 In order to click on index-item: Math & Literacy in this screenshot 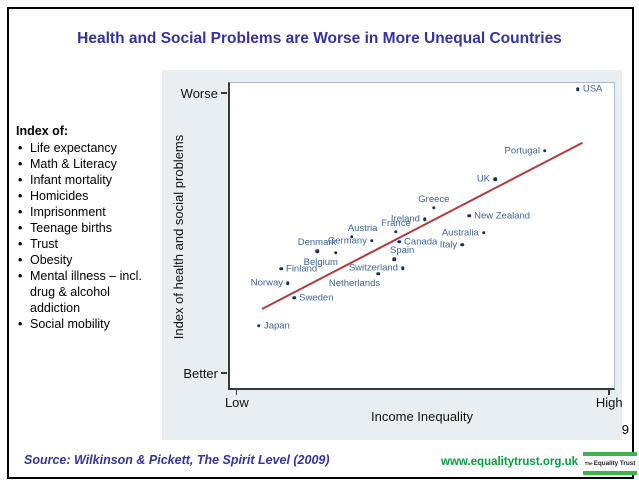, I will do `click(87, 164)`.